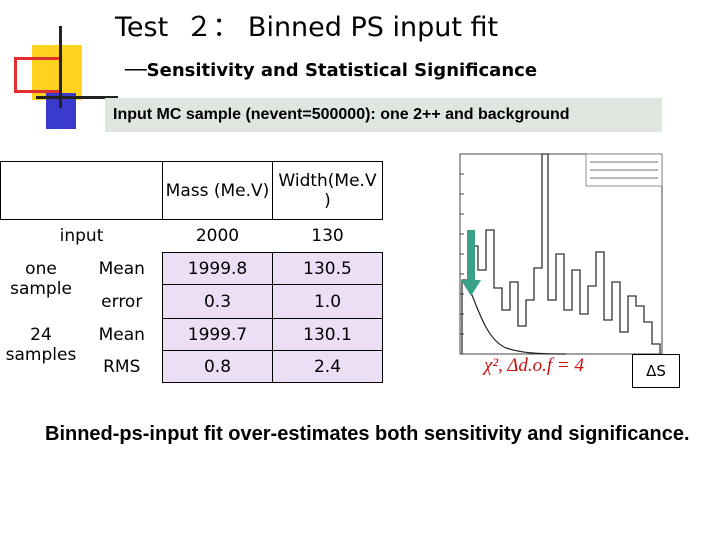 Image resolution: width=720 pixels, height=540 pixels. I want to click on red-frame, so click(38, 75).